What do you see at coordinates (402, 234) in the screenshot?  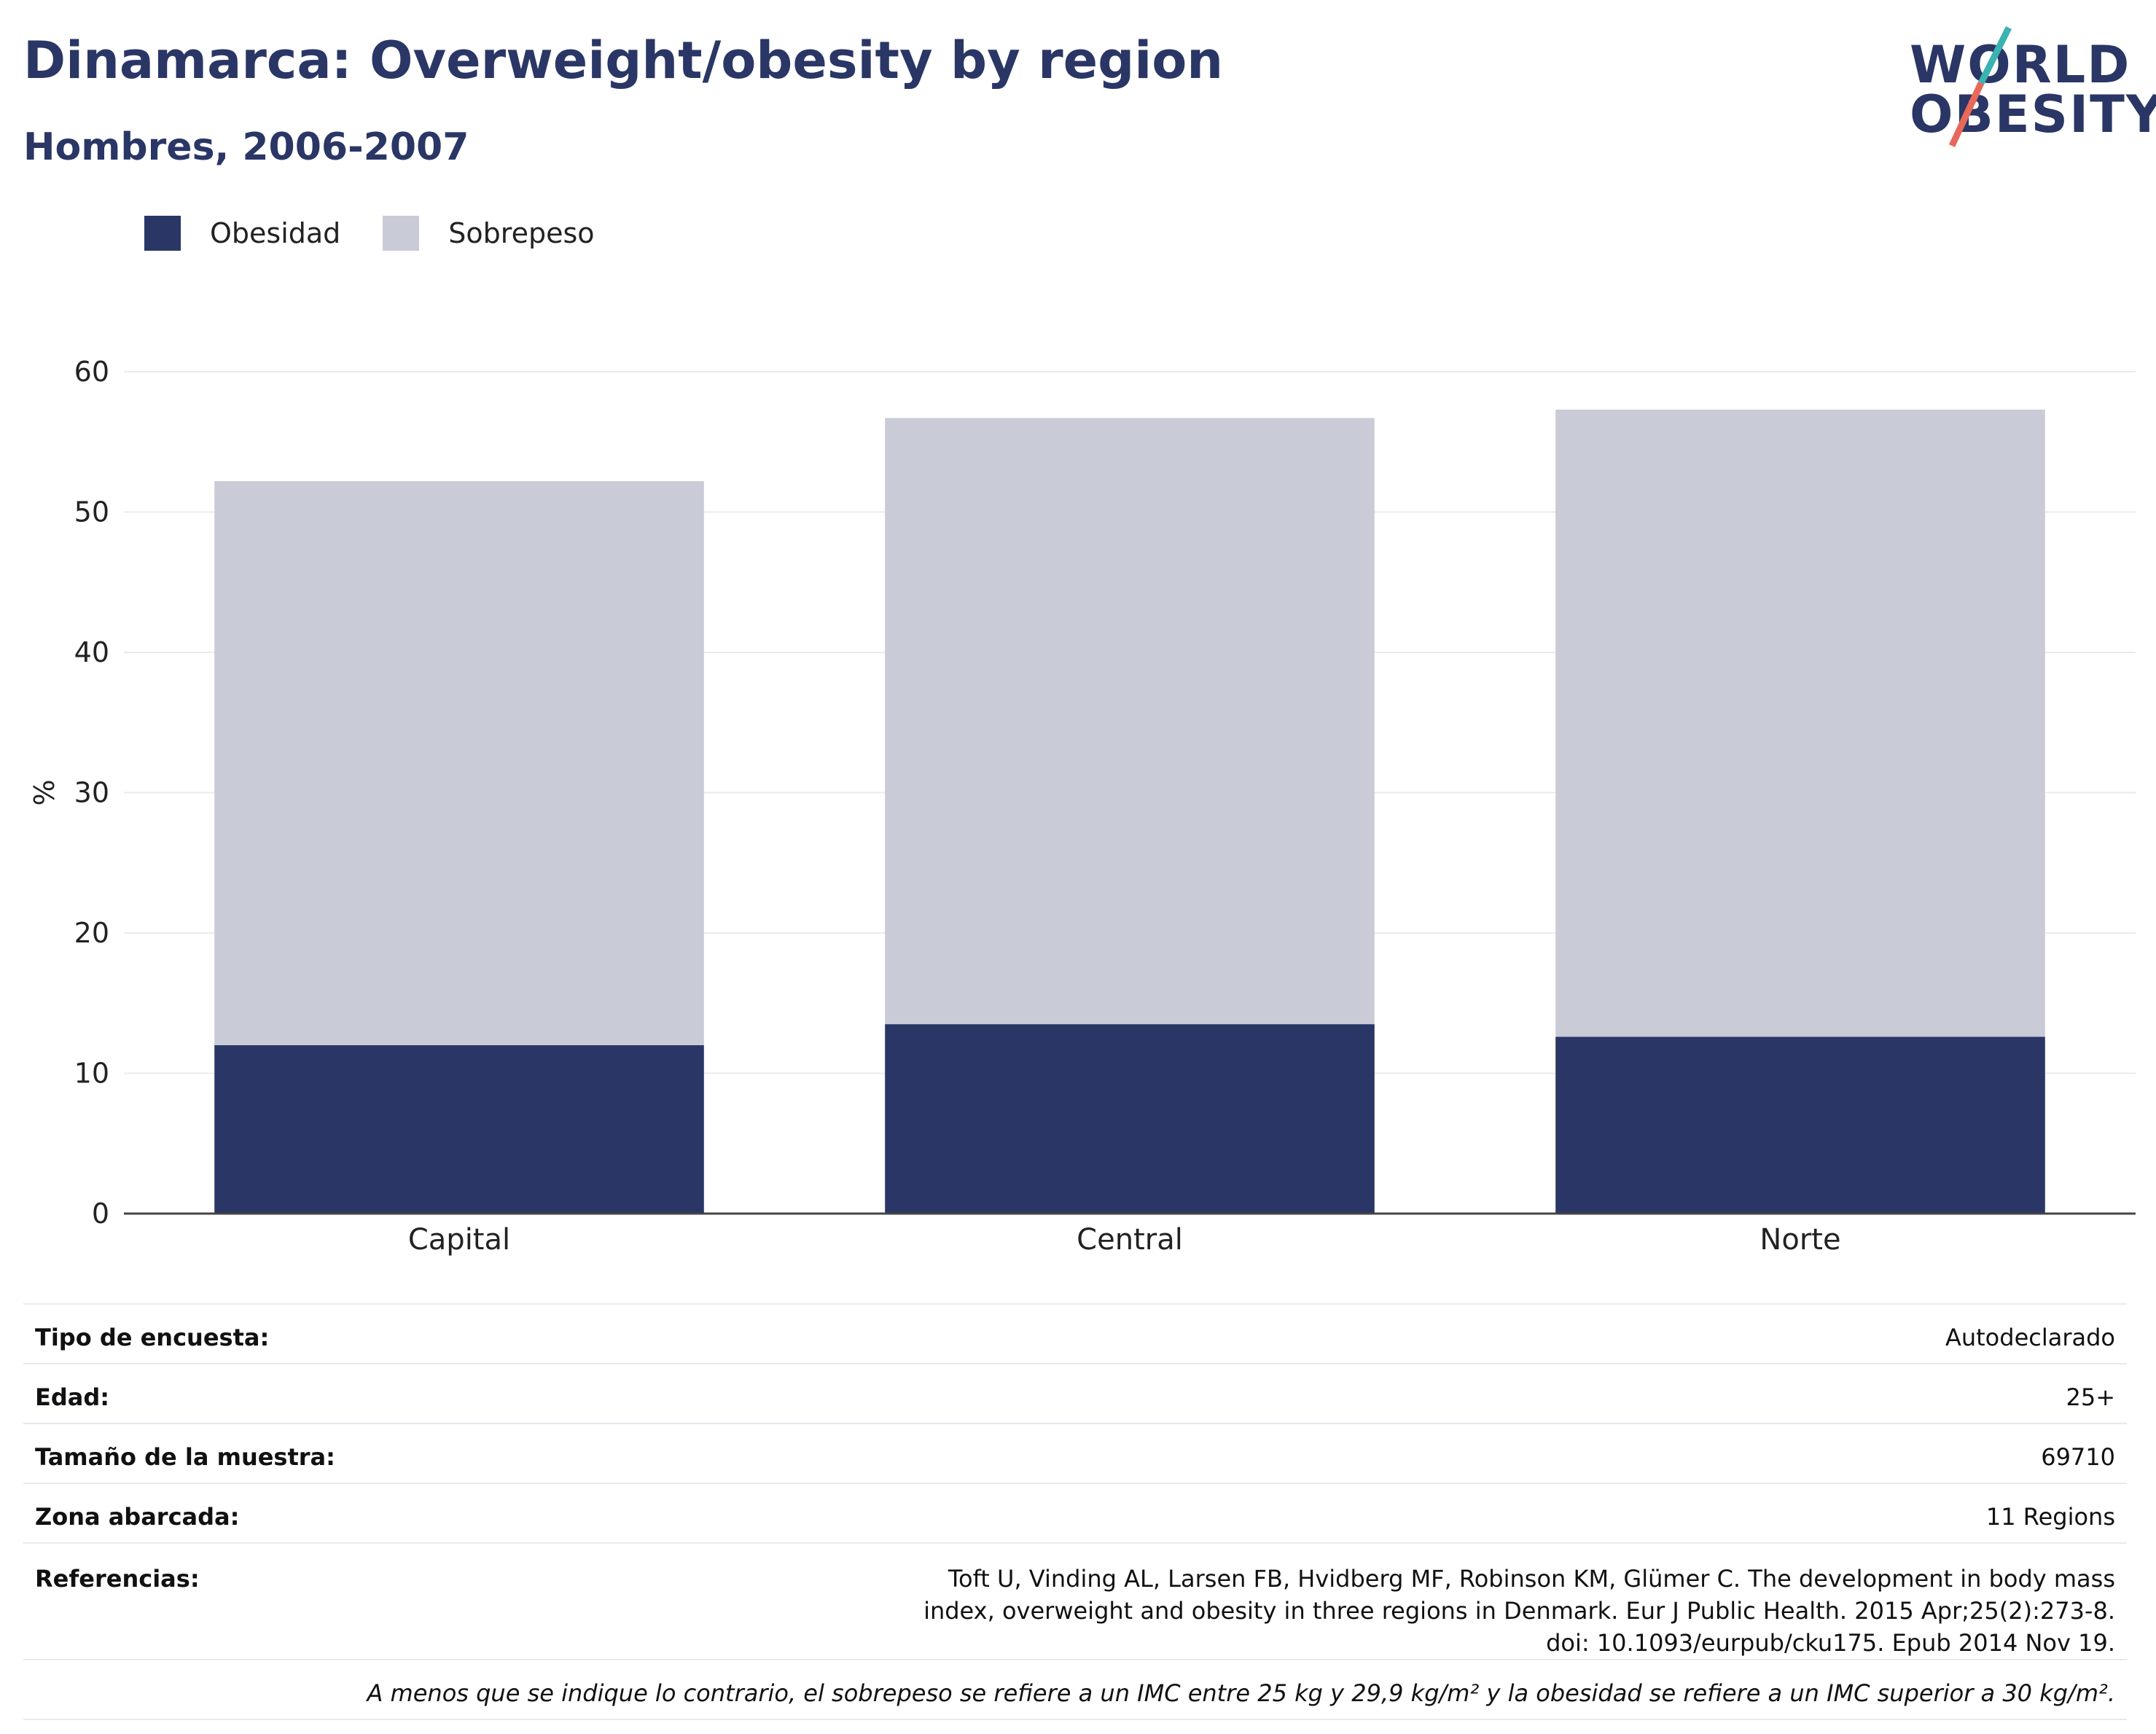 I see `legend-swatch-sobrepeso` at bounding box center [402, 234].